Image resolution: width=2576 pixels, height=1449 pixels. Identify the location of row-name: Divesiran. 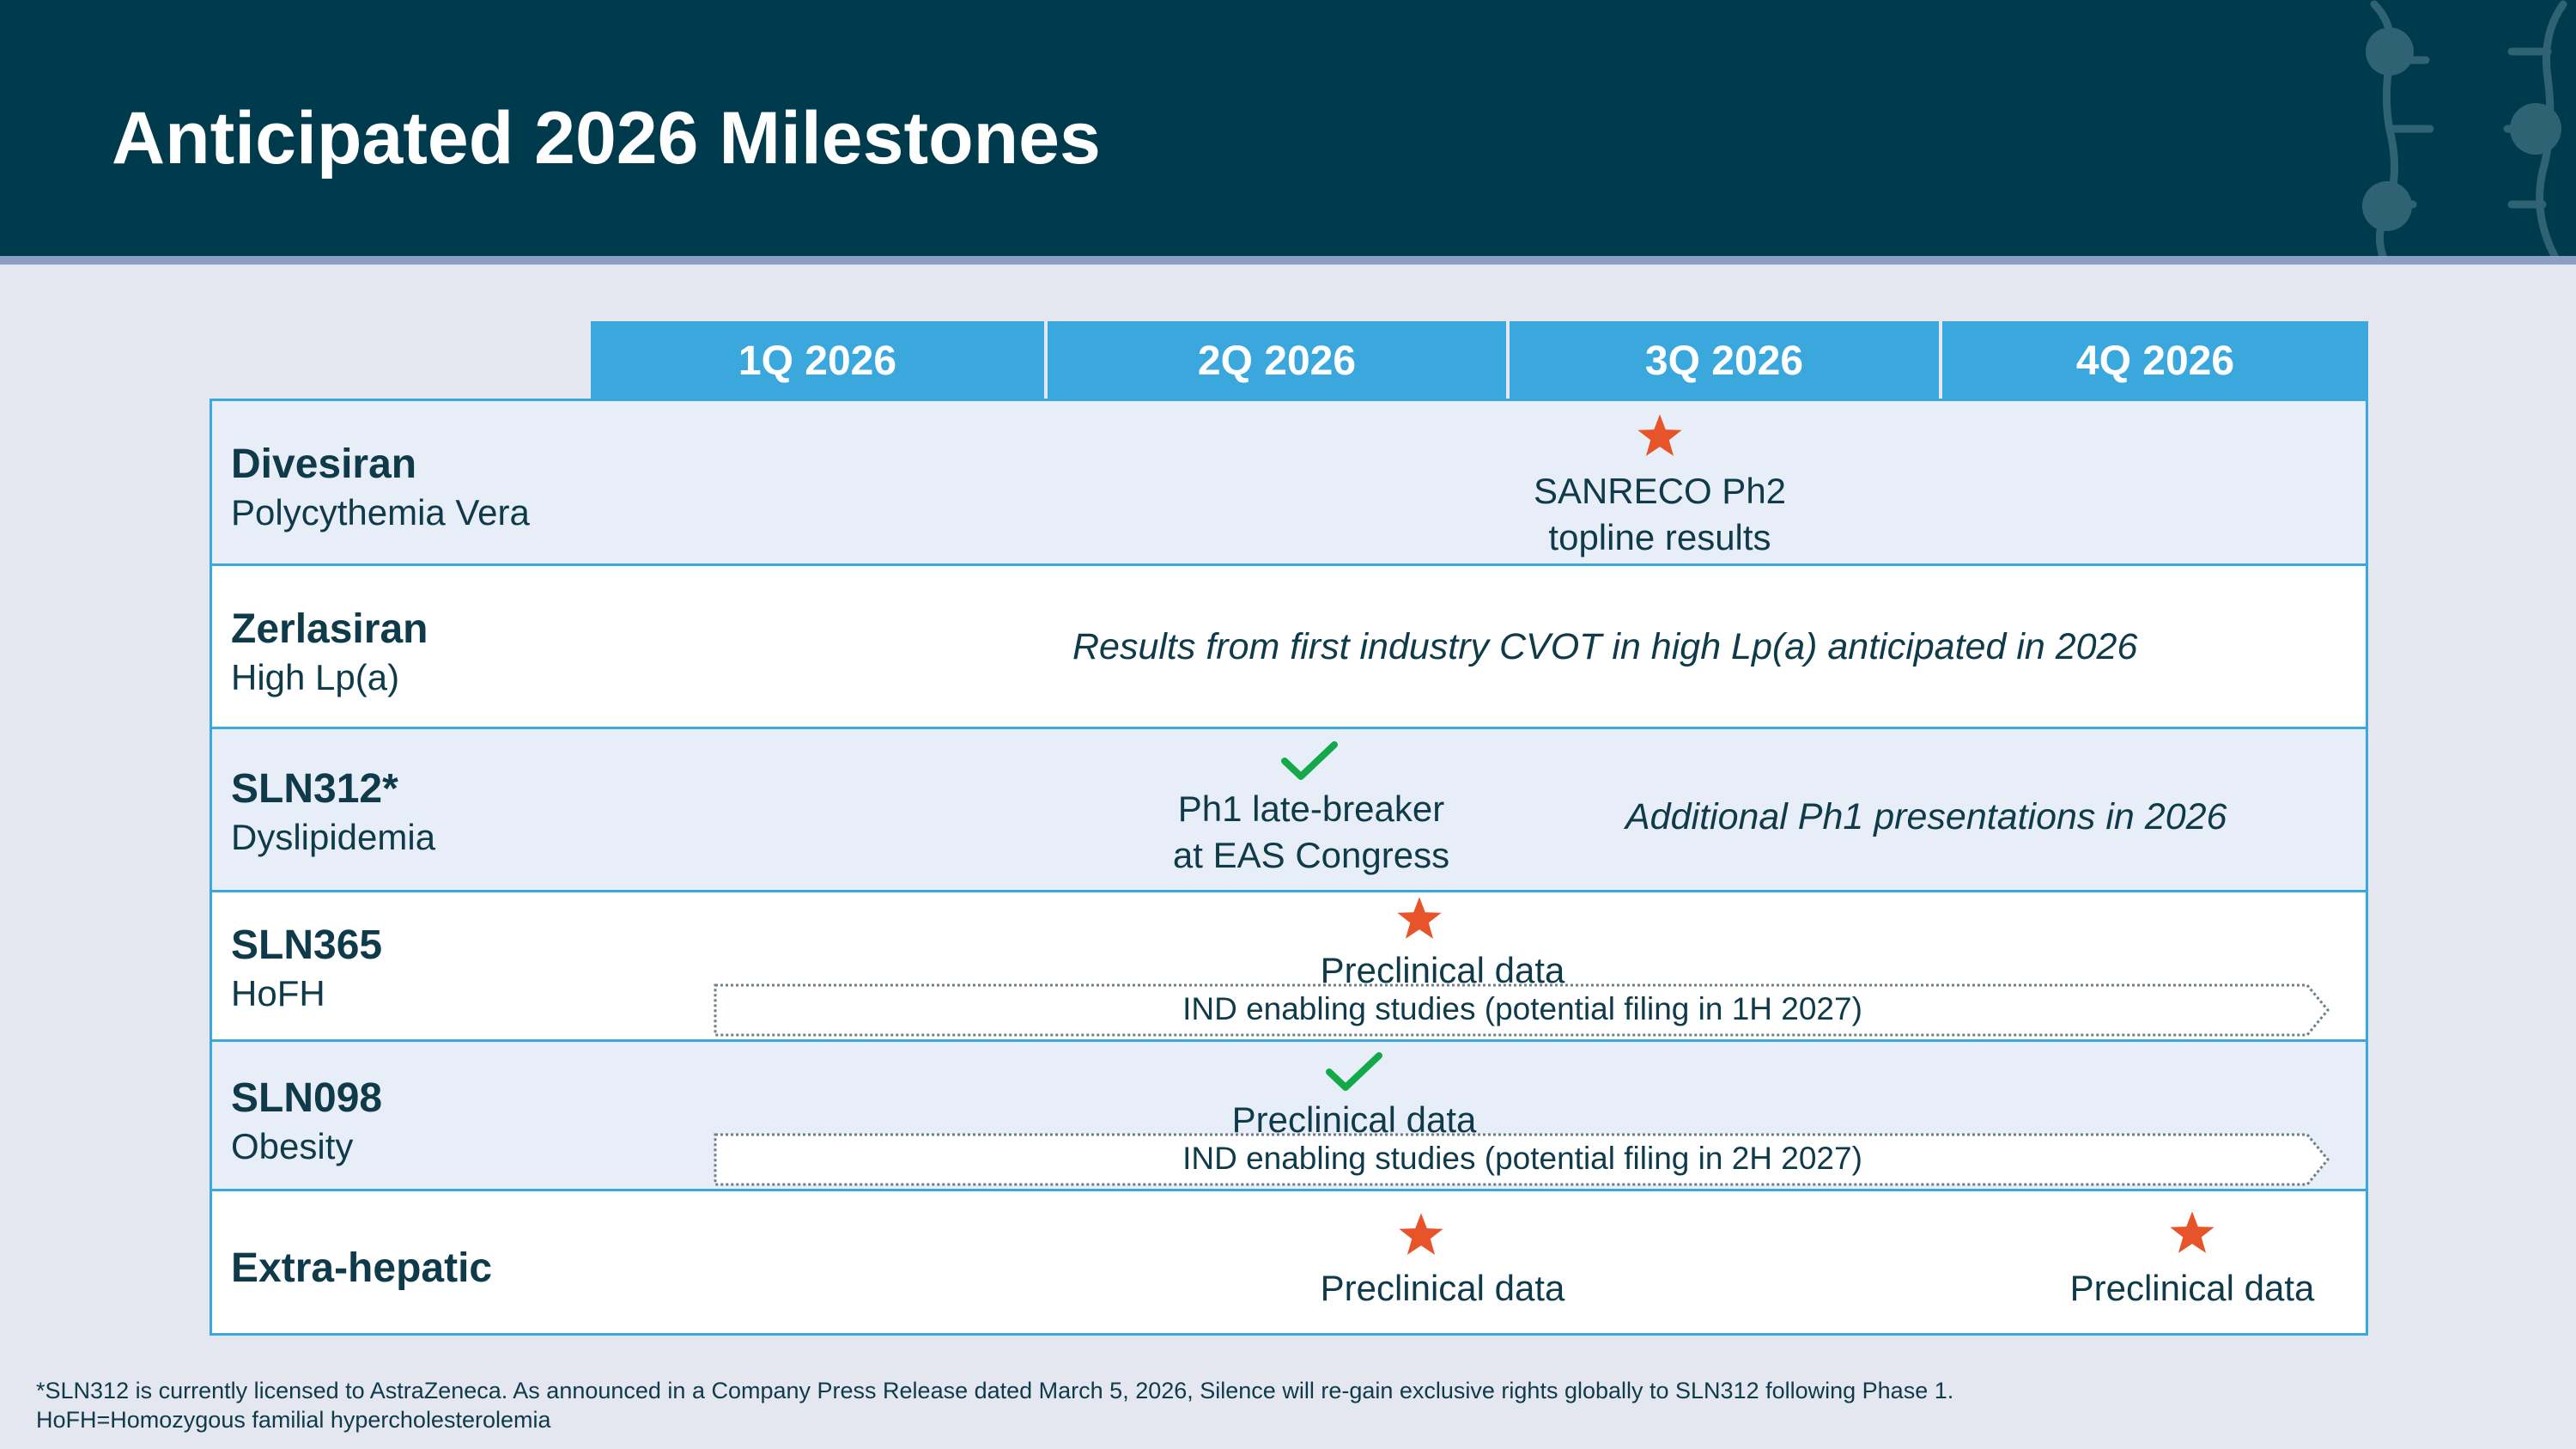
(324, 464).